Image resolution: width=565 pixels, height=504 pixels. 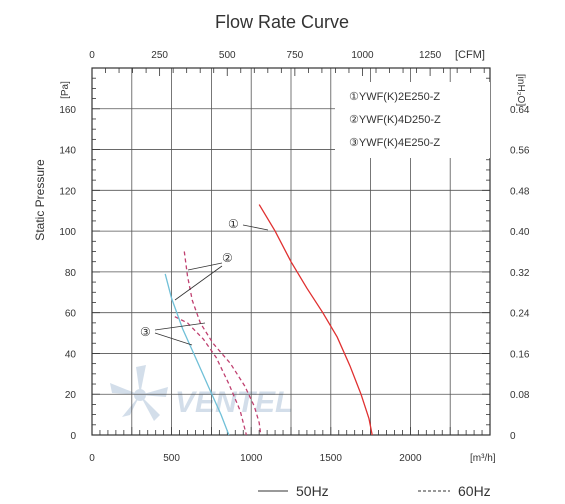 What do you see at coordinates (410, 458) in the screenshot?
I see `x-tick-label: 2000` at bounding box center [410, 458].